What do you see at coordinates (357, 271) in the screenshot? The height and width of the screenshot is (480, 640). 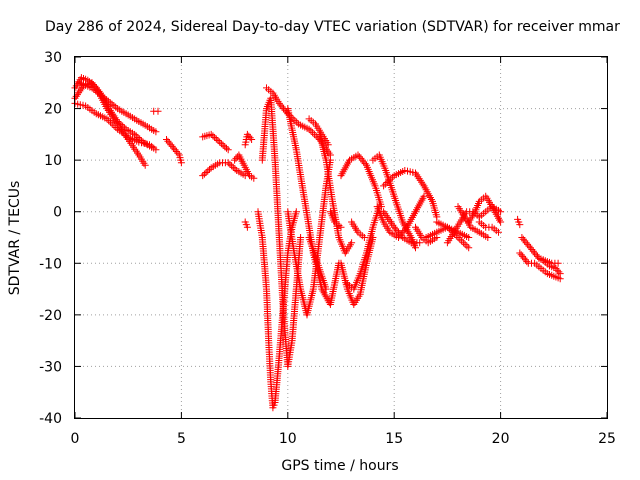 I see `series-arc-u` at bounding box center [357, 271].